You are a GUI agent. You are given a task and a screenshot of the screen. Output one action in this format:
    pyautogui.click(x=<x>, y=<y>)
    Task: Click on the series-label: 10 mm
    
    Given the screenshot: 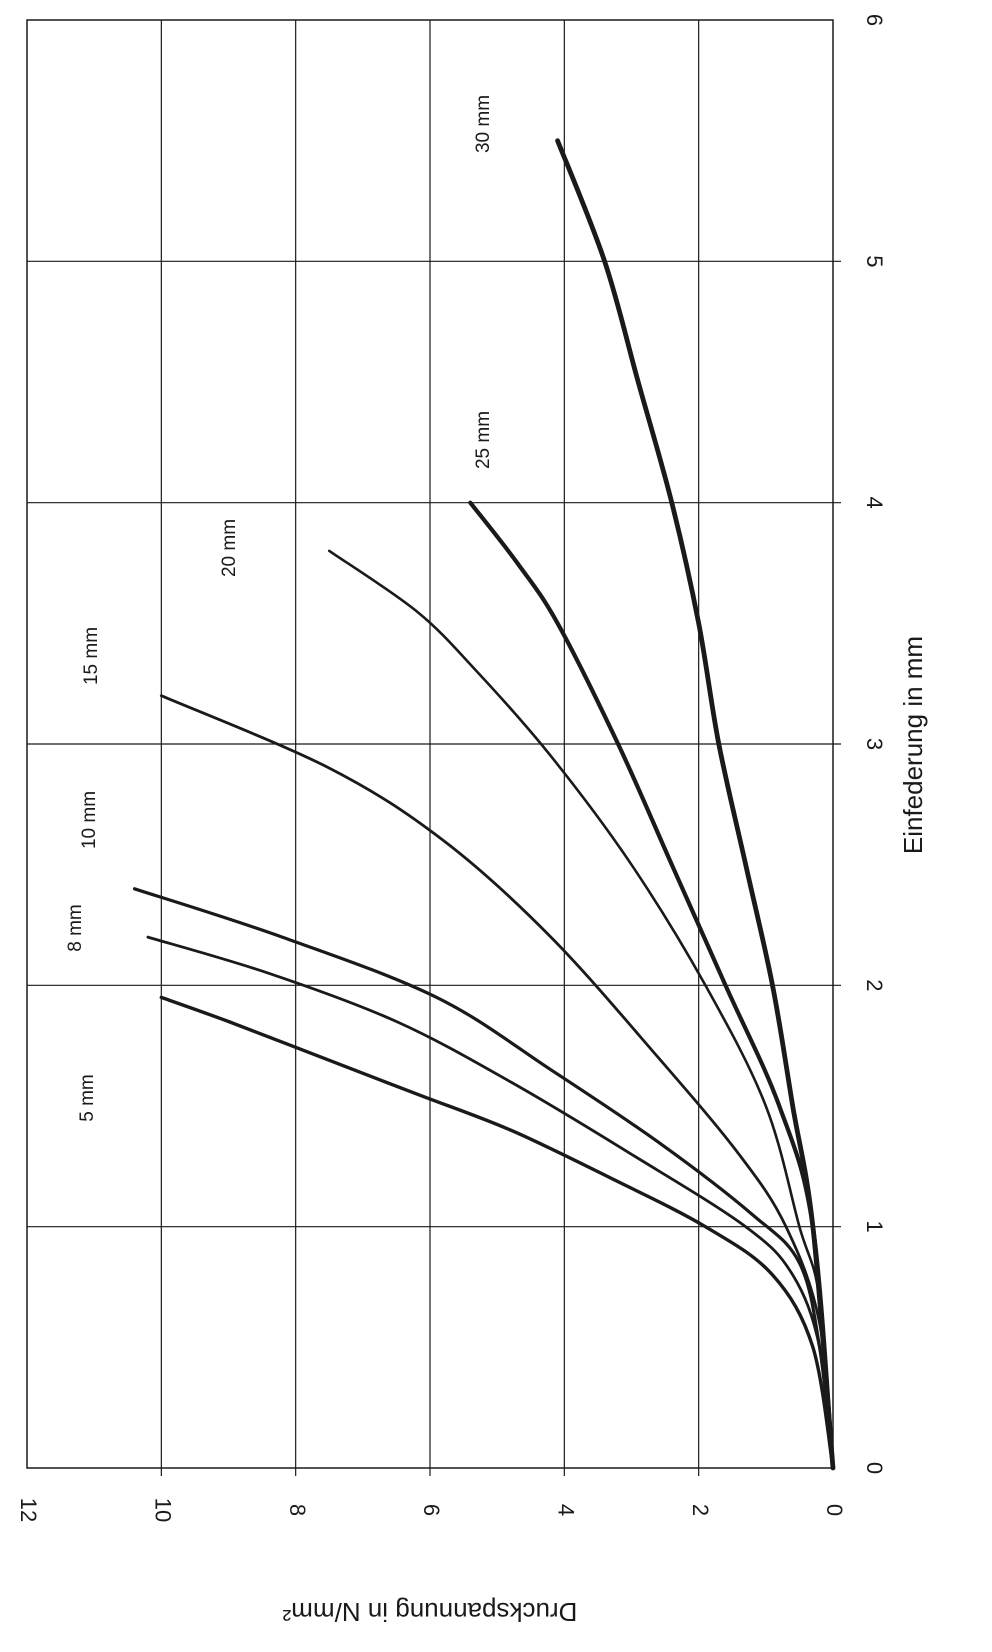 What is the action you would take?
    pyautogui.click(x=89, y=820)
    